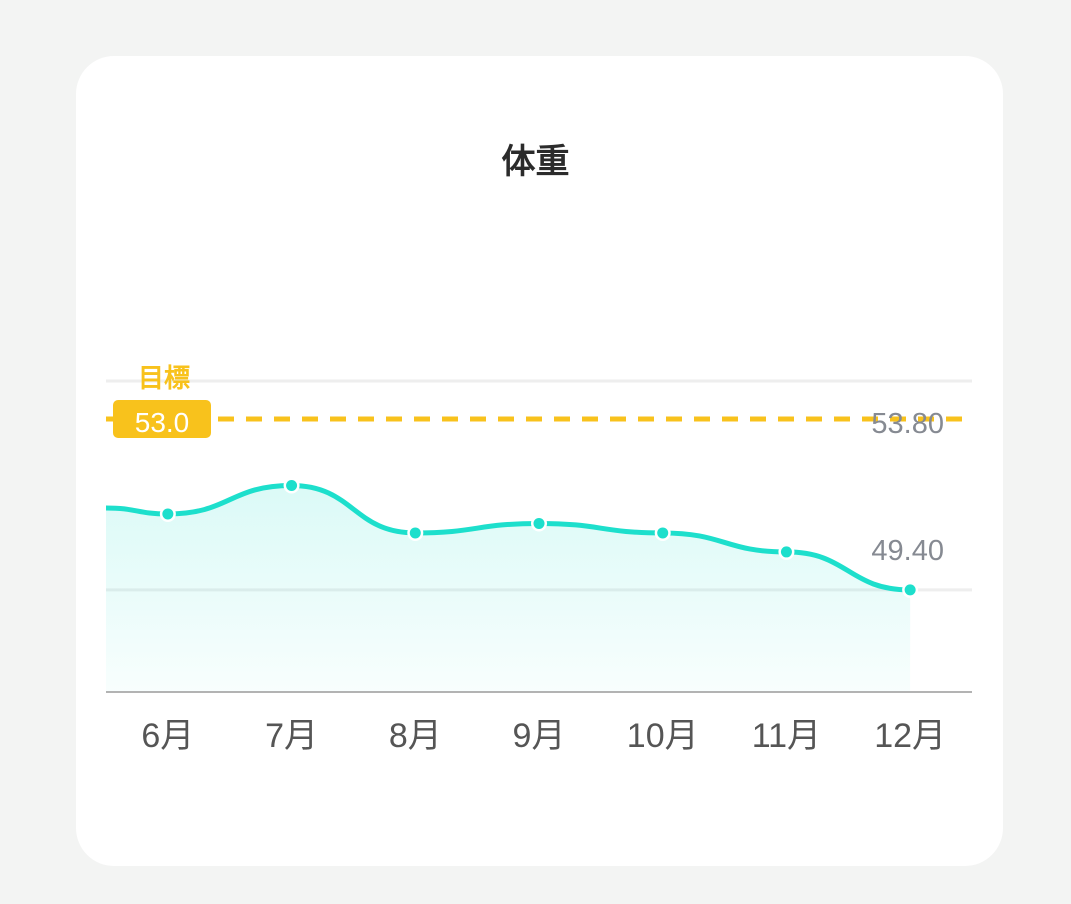 The height and width of the screenshot is (904, 1071). What do you see at coordinates (167, 736) in the screenshot?
I see `x-tick-label: 6月` at bounding box center [167, 736].